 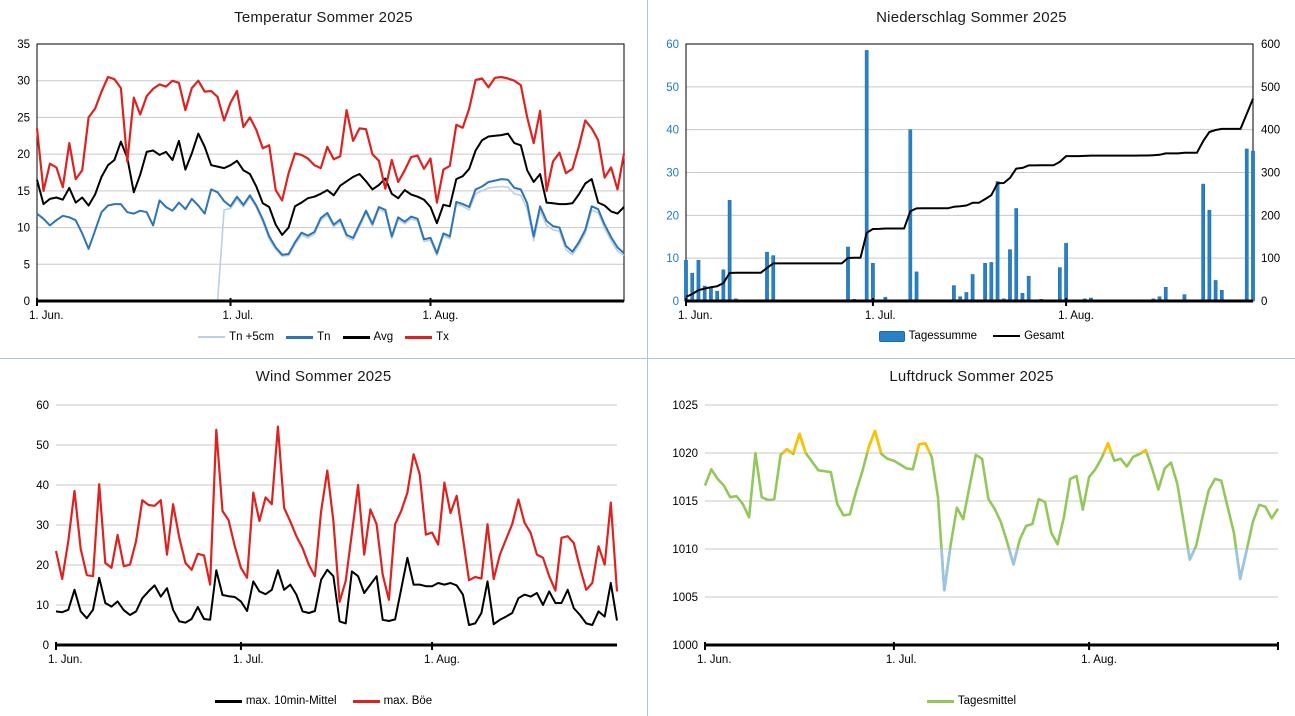 What do you see at coordinates (971, 376) in the screenshot?
I see `pressure-title: Luftdruck Sommer 2025` at bounding box center [971, 376].